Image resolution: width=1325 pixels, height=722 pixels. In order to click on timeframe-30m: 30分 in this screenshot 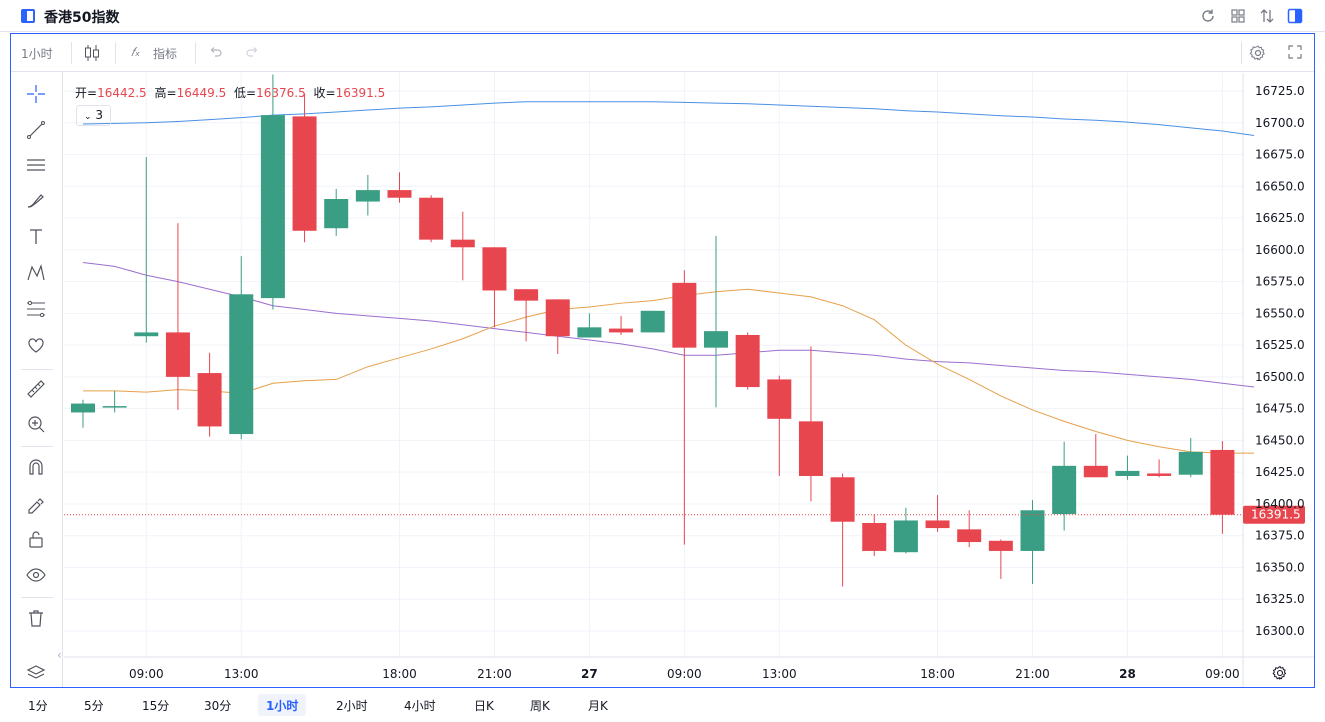, I will do `click(218, 706)`.